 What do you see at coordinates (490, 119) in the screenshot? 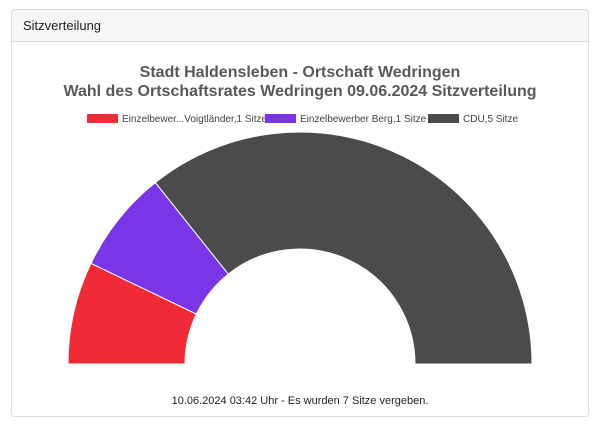
I see `legend-label-3: CDU,5 Sitze` at bounding box center [490, 119].